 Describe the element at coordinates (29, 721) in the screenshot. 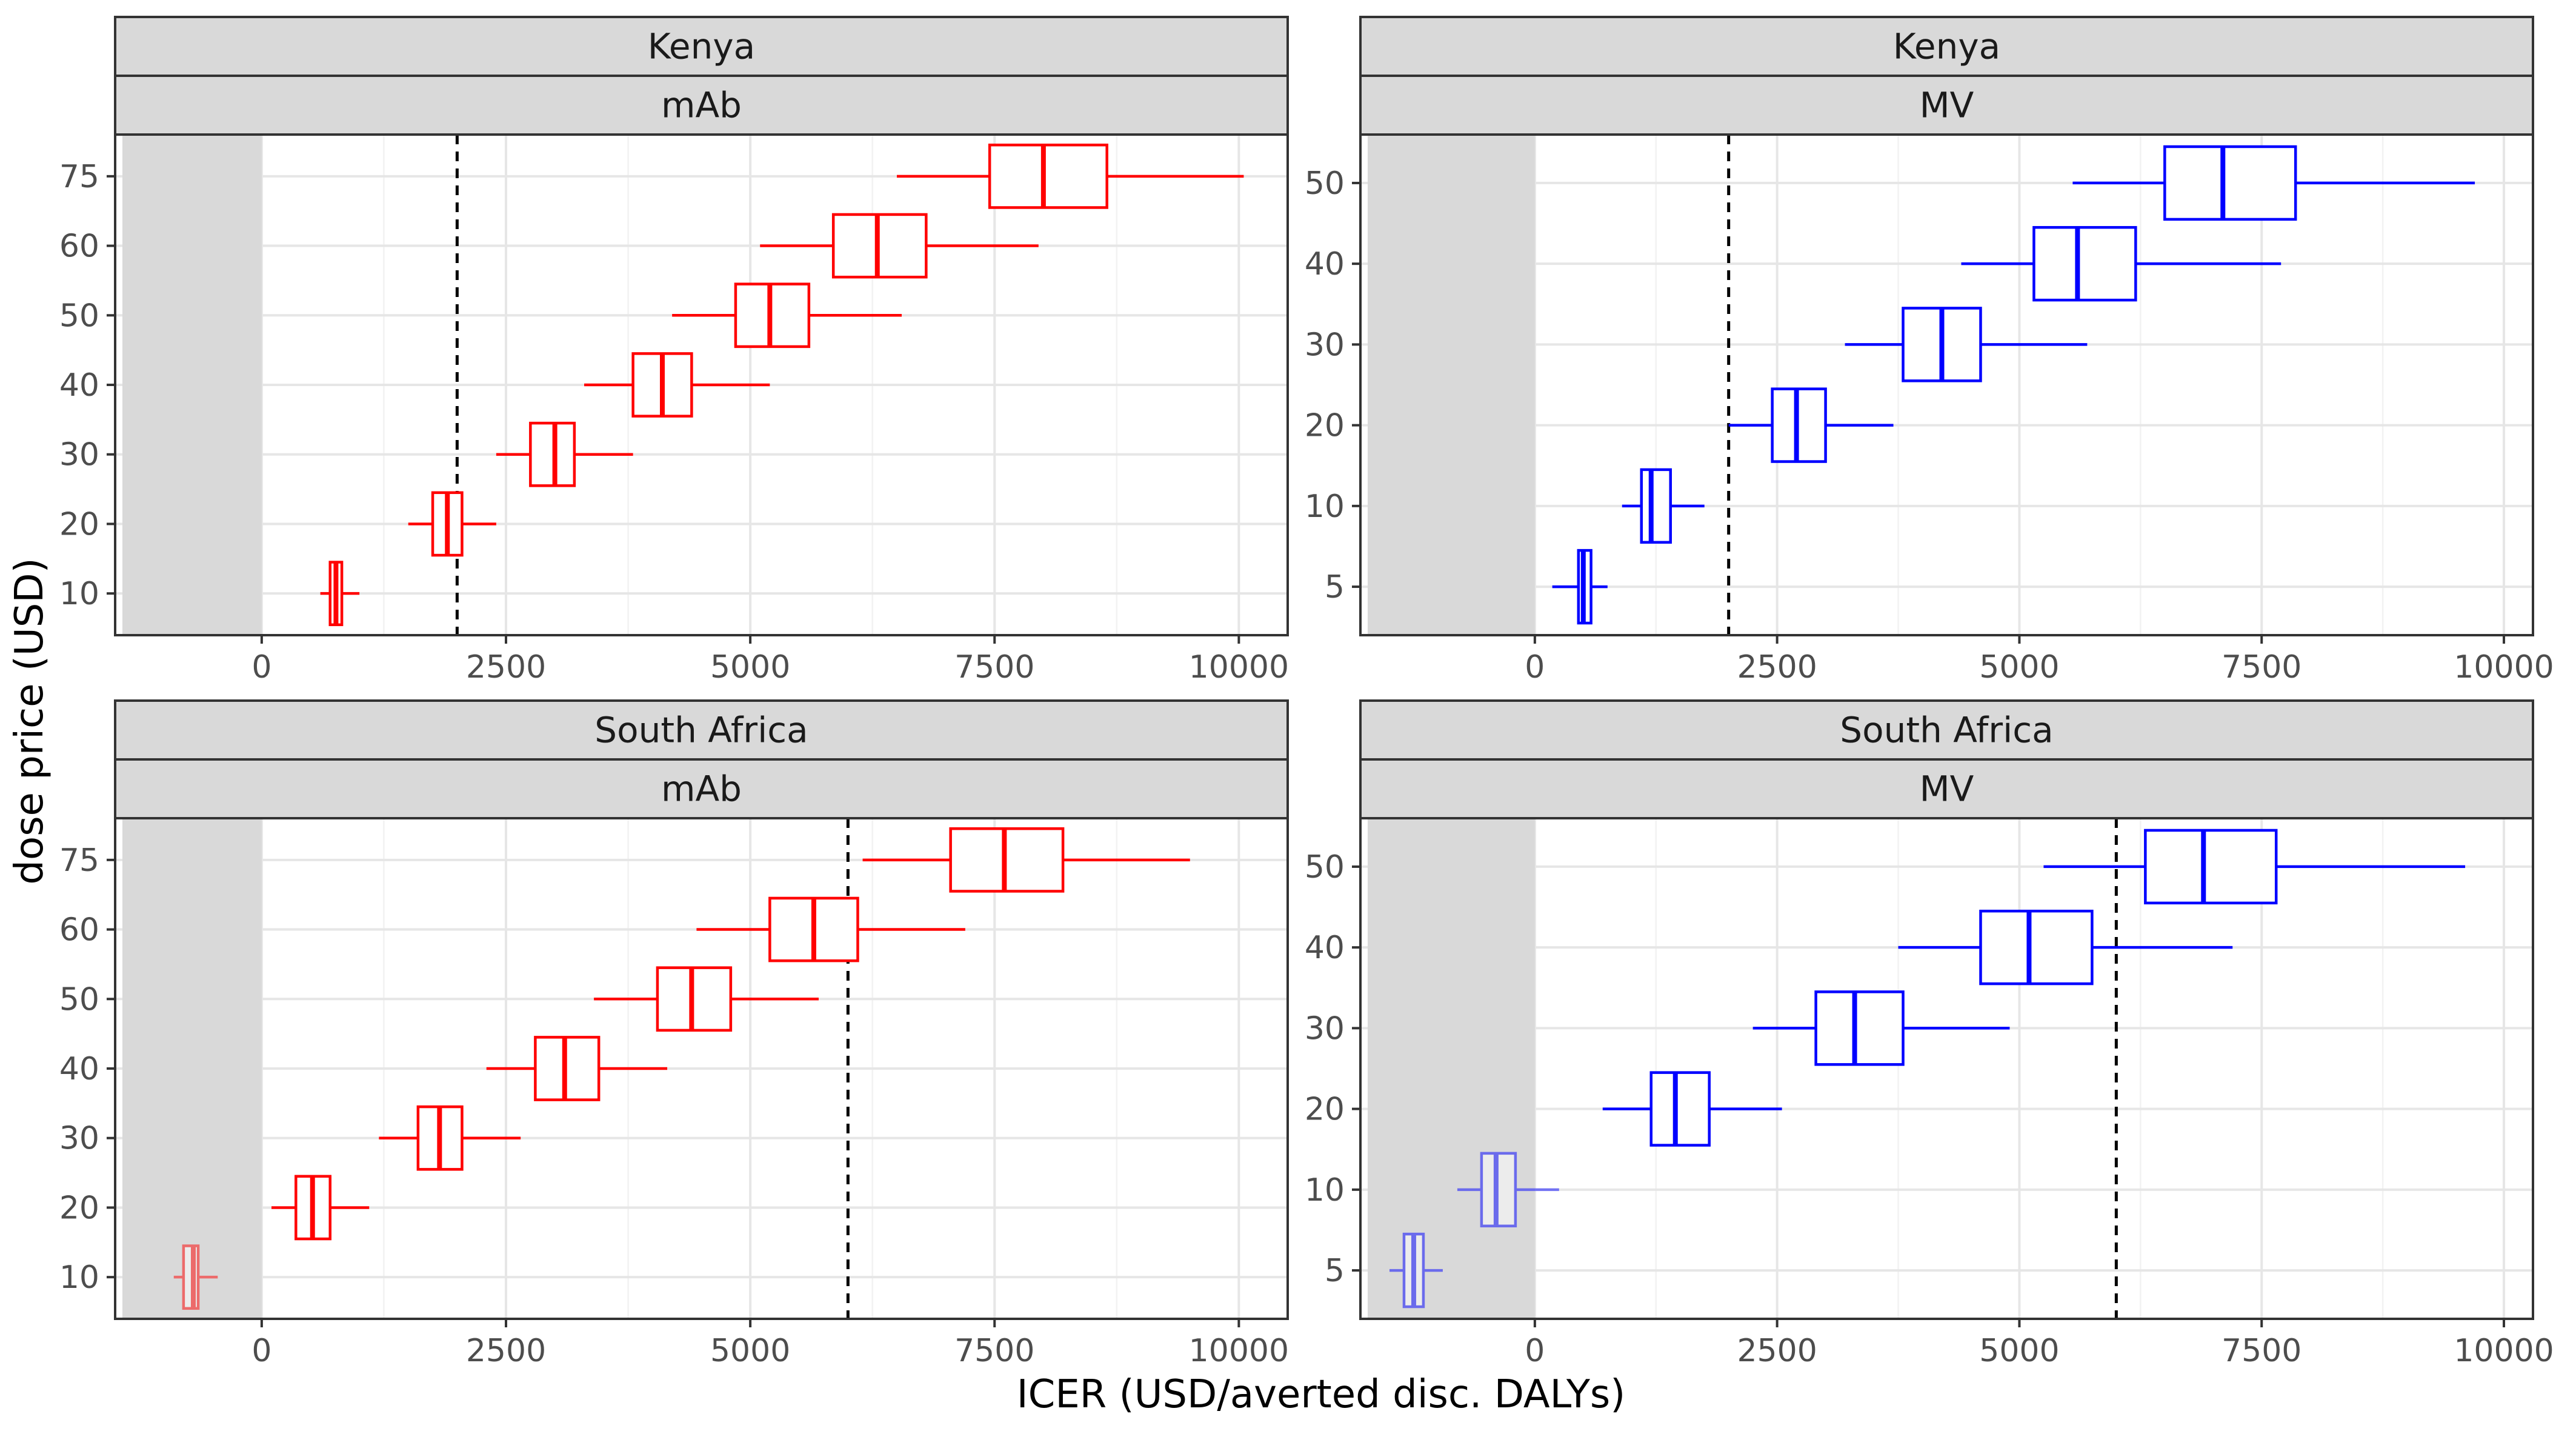

I see `y-axis-title: dose price (USD)` at that location.